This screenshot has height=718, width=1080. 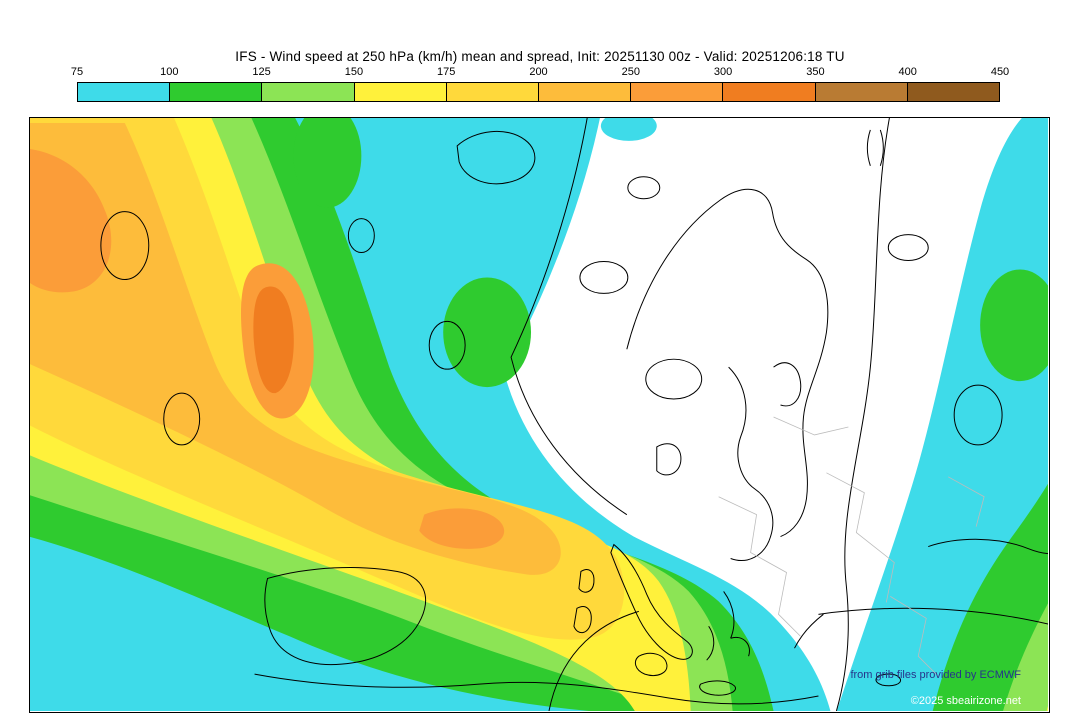 I want to click on colorbar-tick-label: 200, so click(x=538, y=72).